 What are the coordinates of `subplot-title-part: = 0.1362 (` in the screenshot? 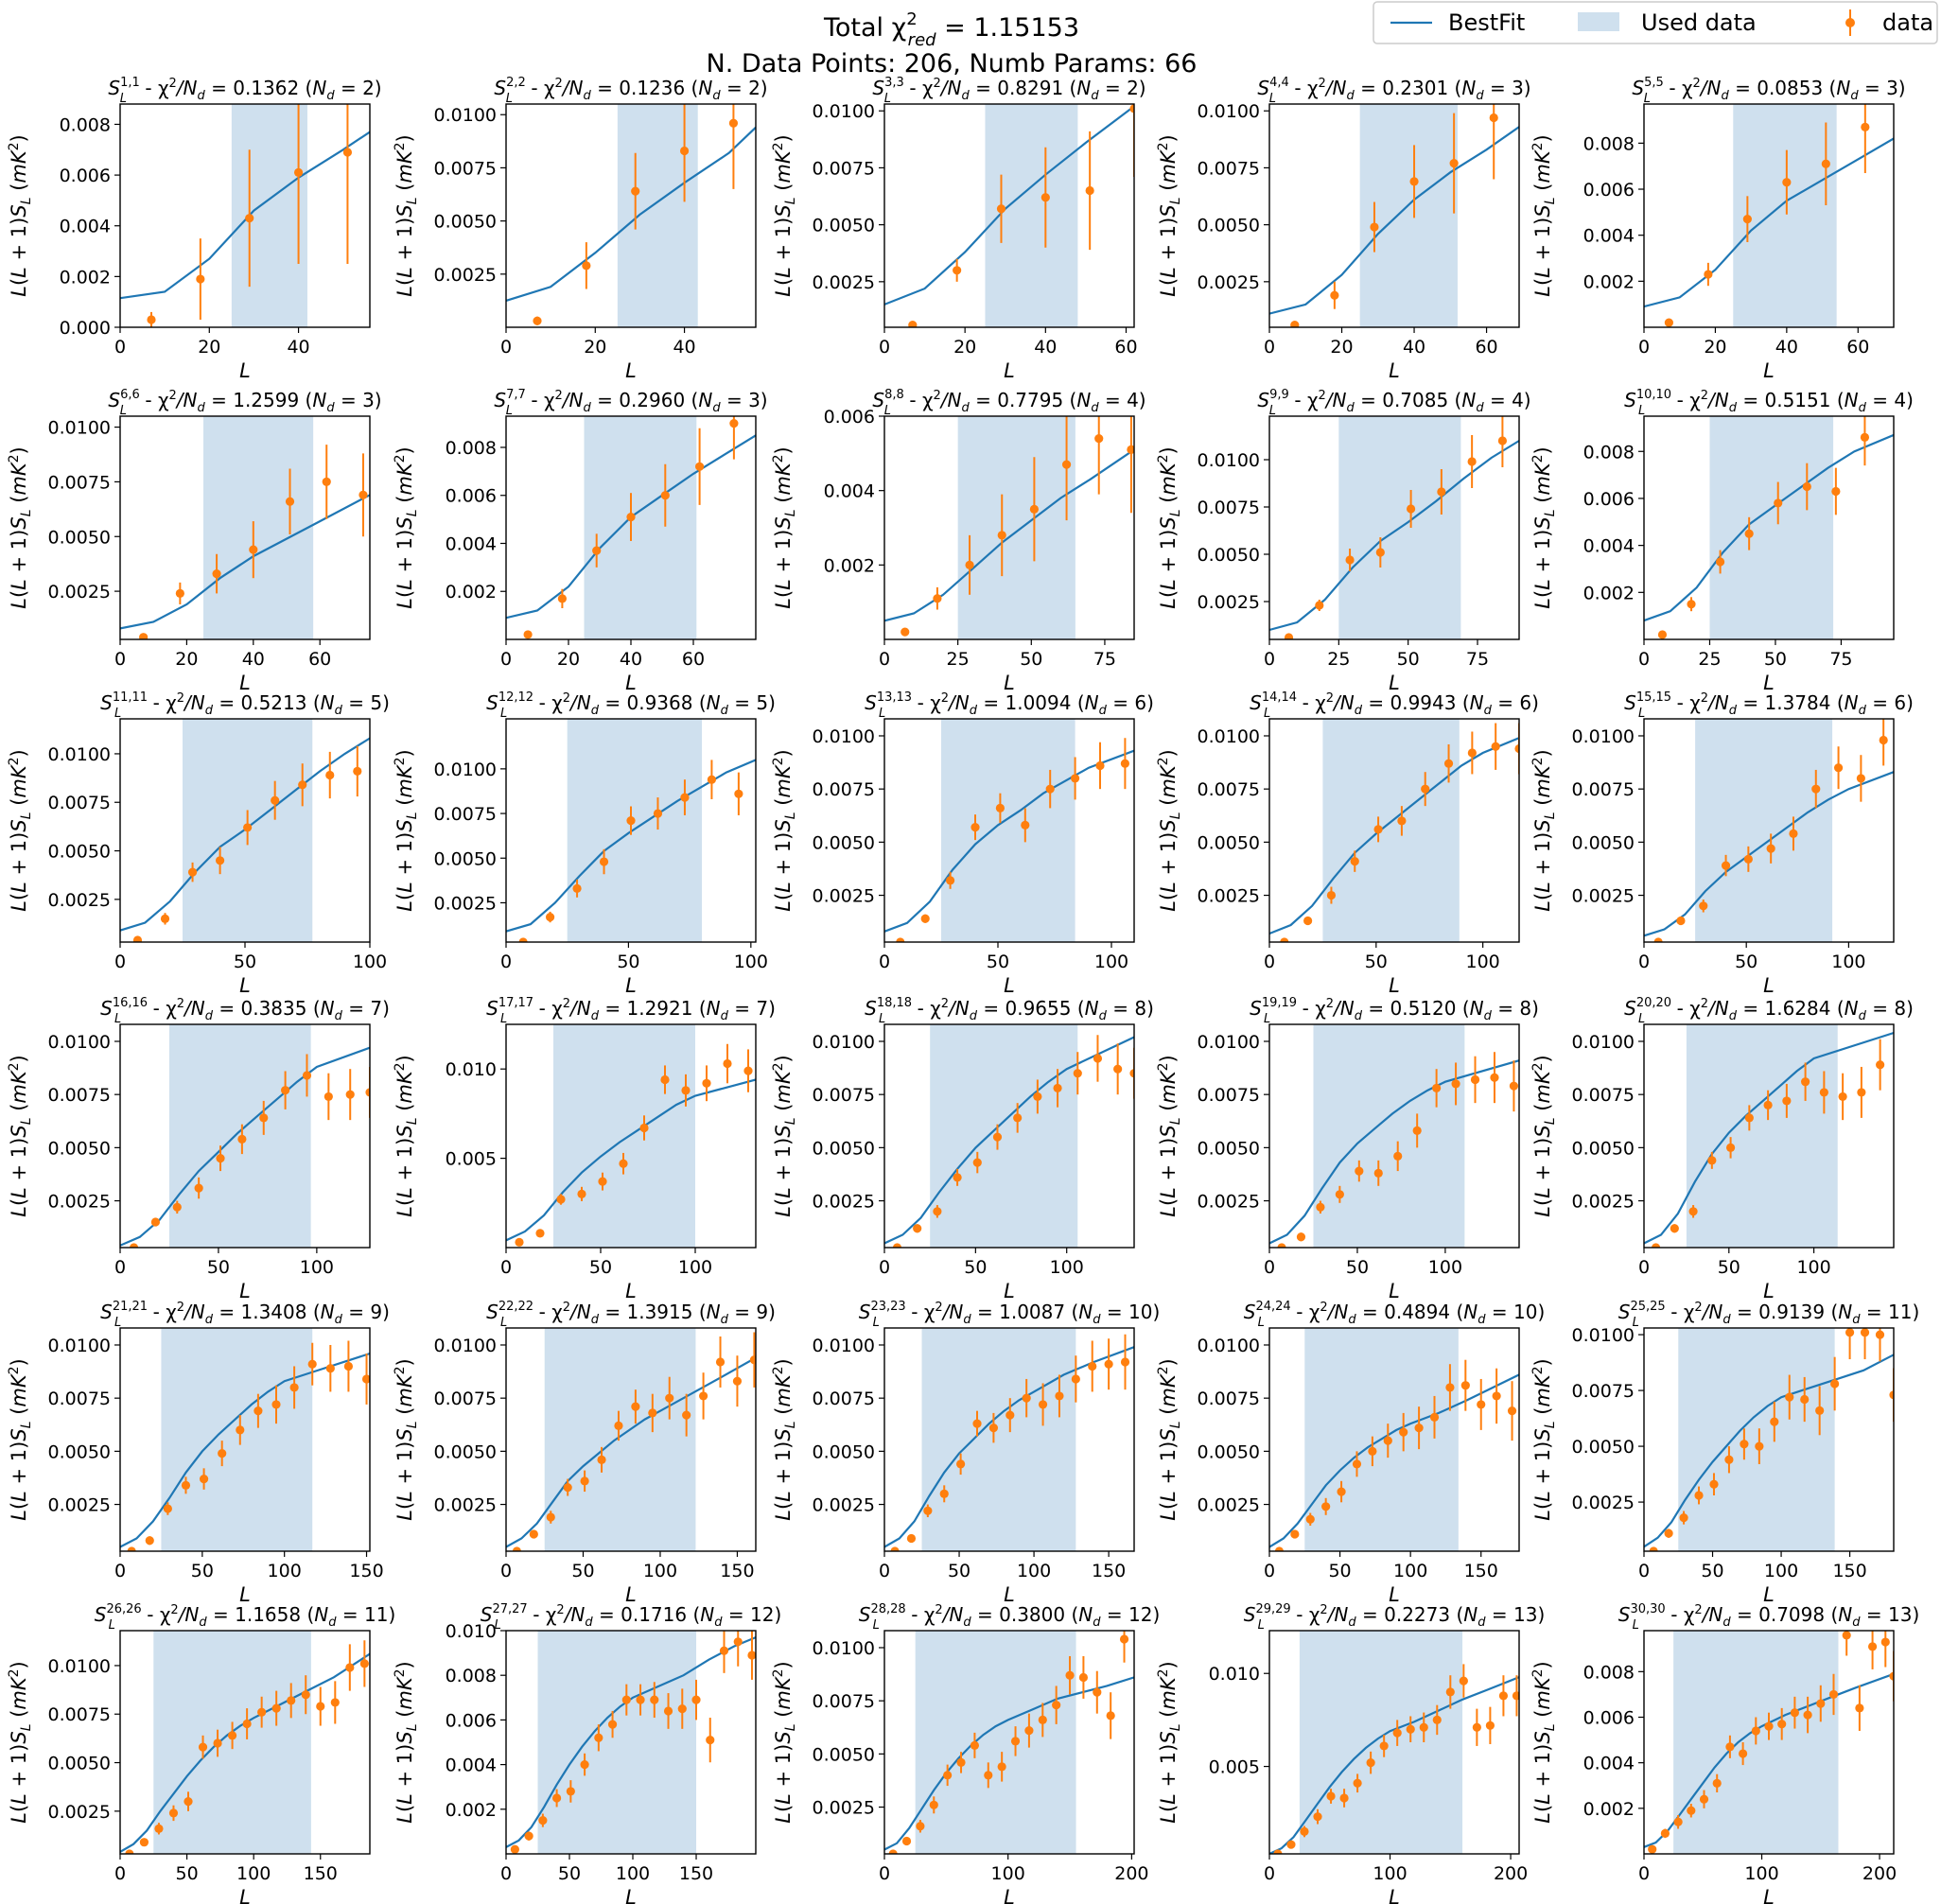 It's located at (259, 88).